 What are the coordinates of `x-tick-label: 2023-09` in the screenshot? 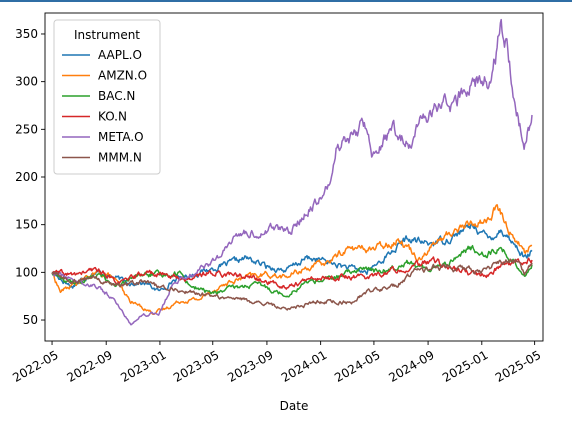 It's located at (250, 366).